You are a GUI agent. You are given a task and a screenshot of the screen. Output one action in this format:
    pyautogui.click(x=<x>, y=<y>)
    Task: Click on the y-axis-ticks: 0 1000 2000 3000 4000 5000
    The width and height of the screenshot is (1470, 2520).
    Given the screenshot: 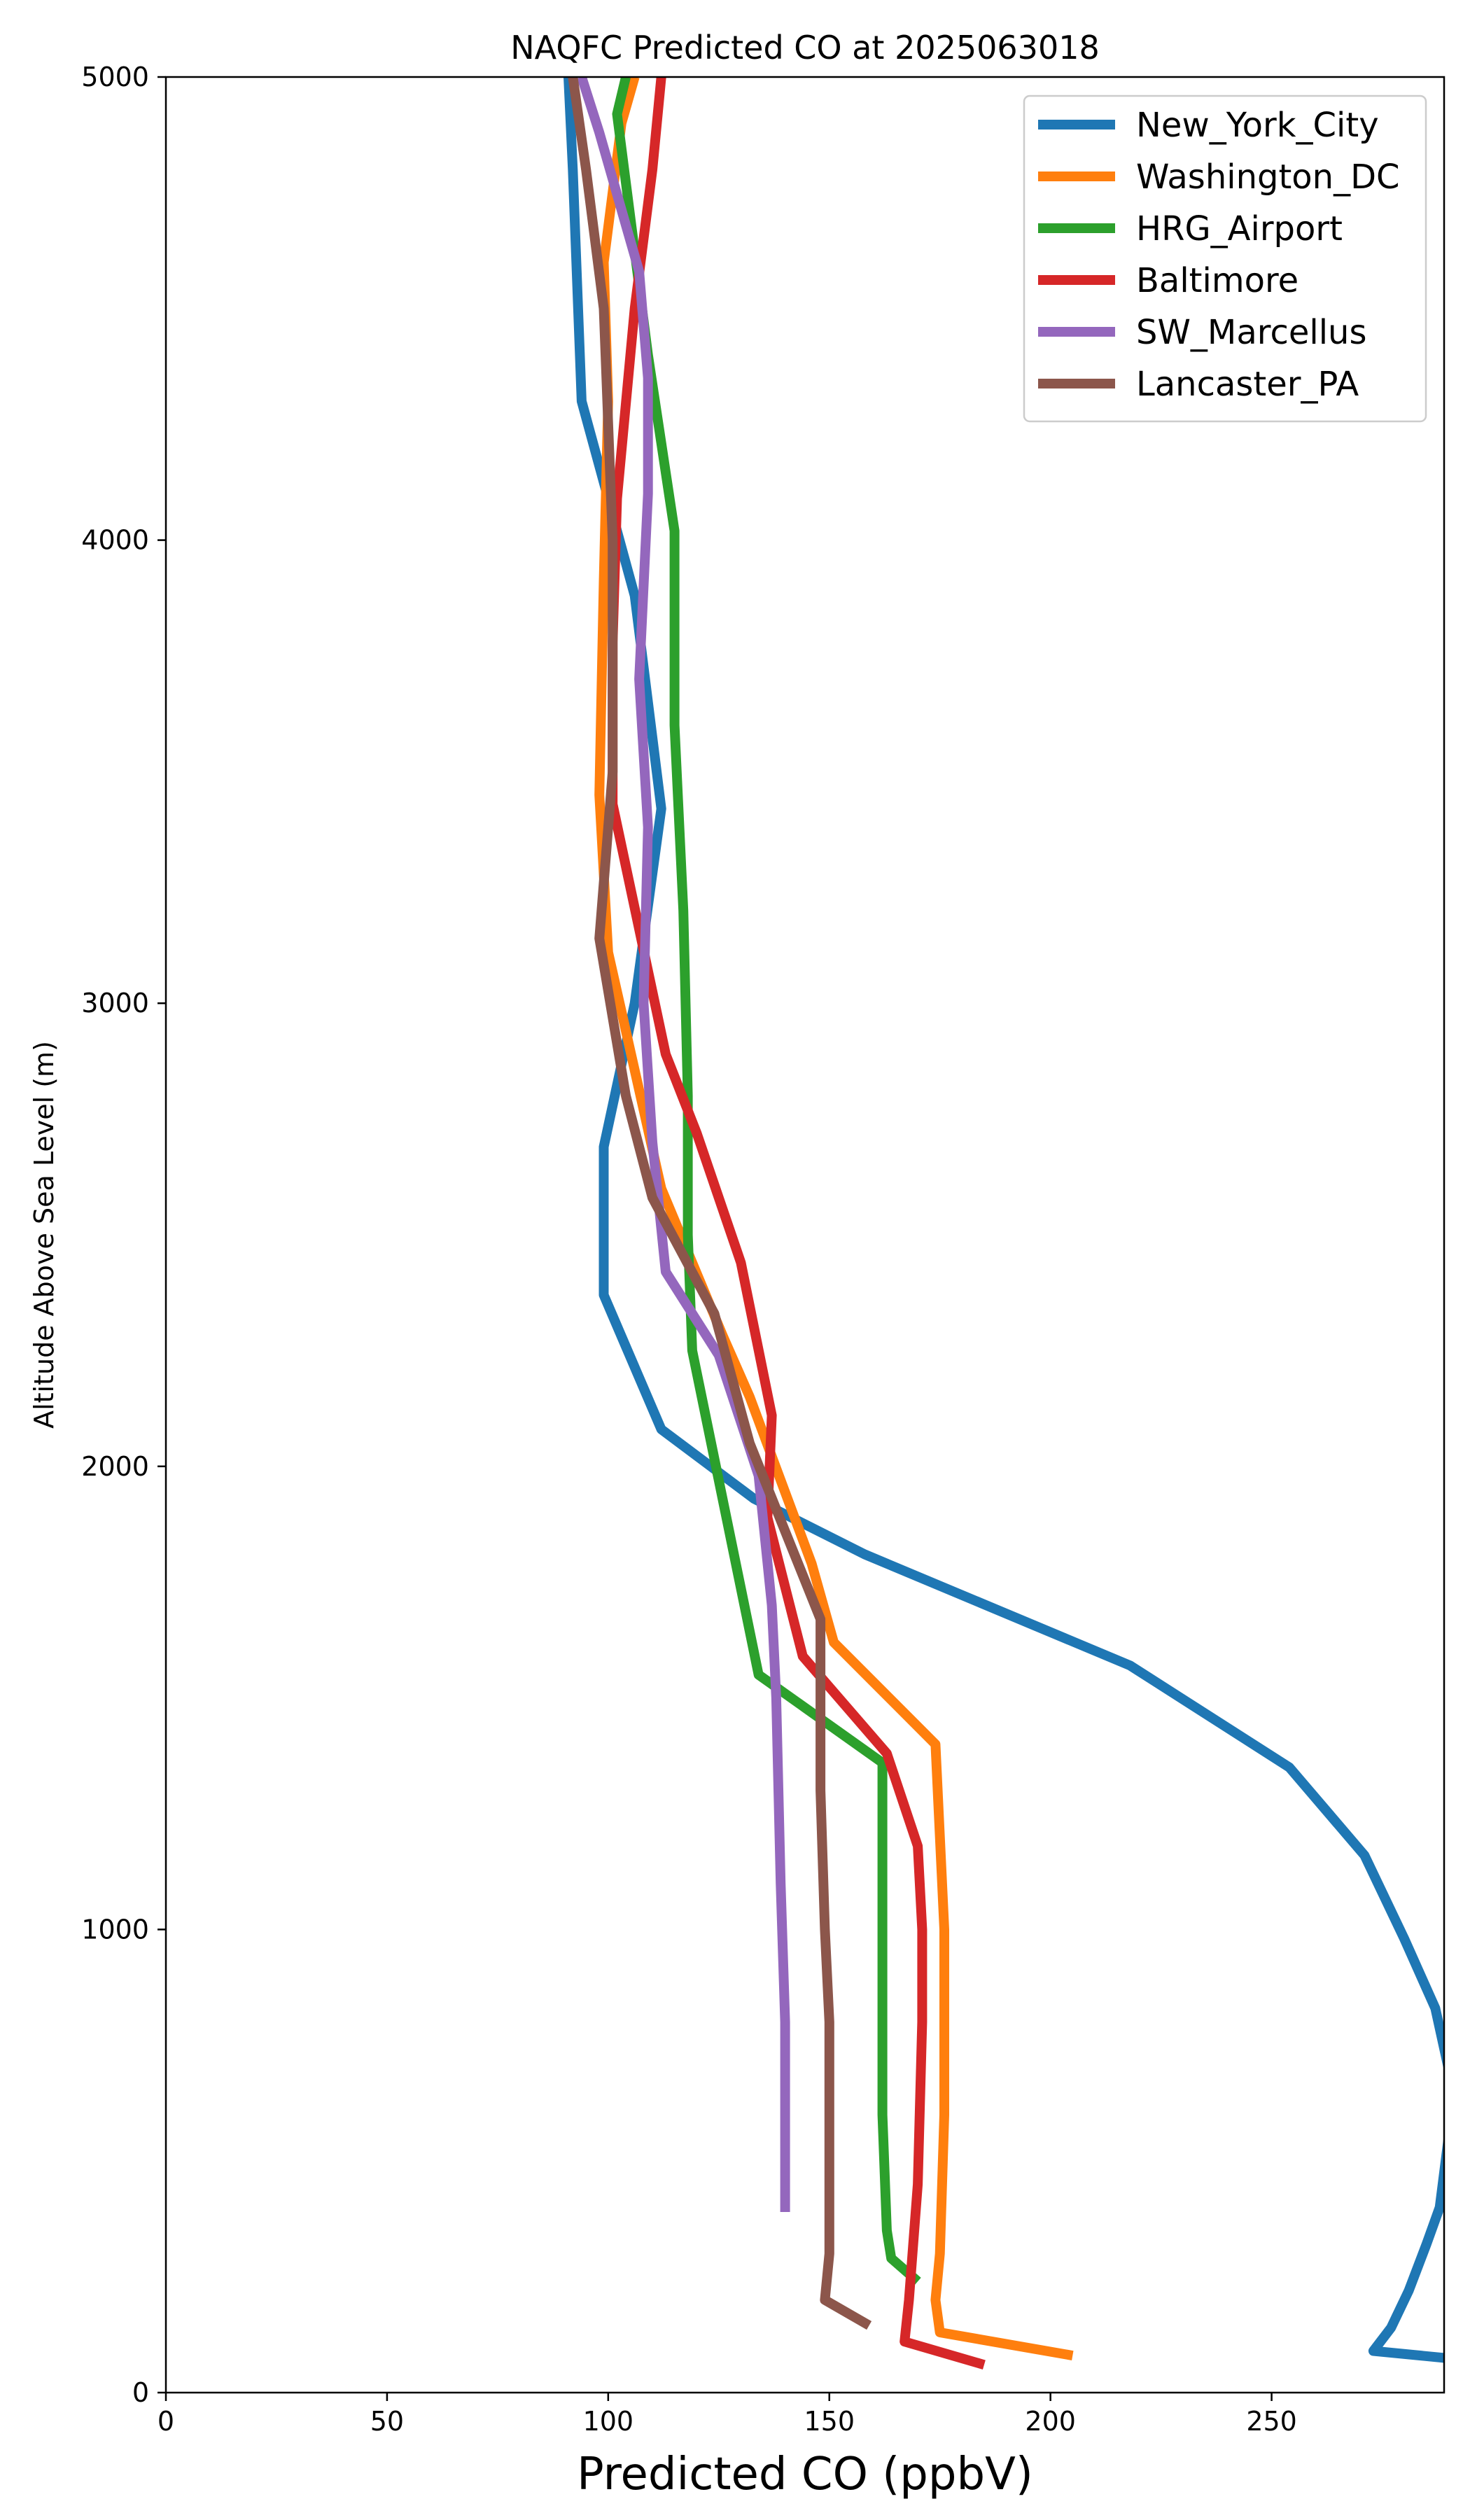 What is the action you would take?
    pyautogui.click(x=123, y=1235)
    